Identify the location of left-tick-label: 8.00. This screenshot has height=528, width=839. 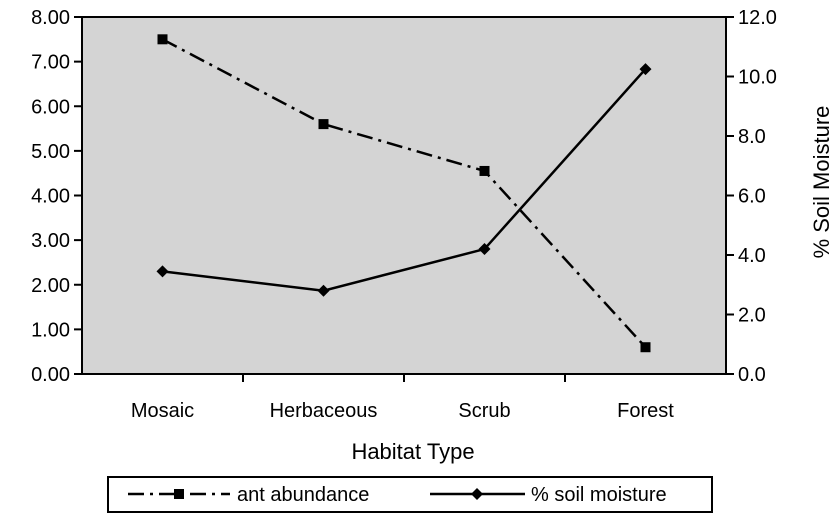
(50, 18).